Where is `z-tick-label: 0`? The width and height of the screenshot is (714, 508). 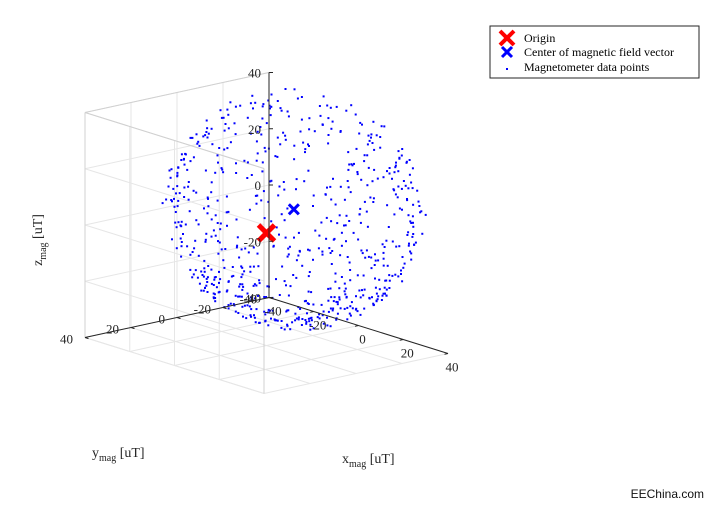
z-tick-label: 0 is located at coordinates (258, 185).